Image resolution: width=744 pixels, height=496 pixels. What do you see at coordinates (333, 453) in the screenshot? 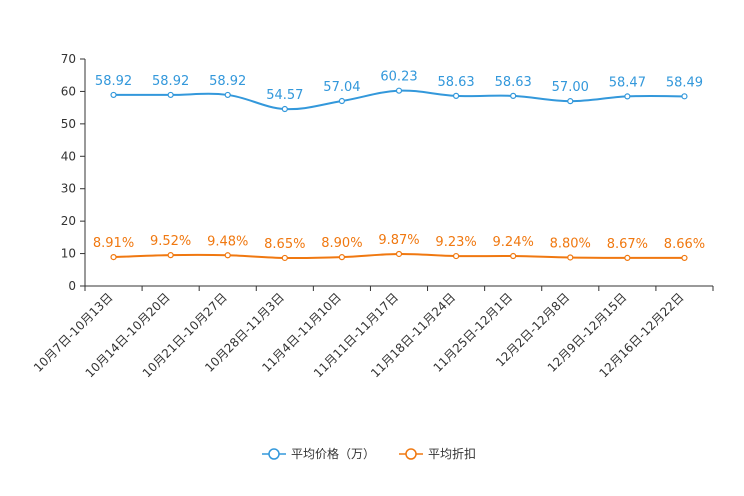
I see `legend-label: 平均价格（万）` at bounding box center [333, 453].